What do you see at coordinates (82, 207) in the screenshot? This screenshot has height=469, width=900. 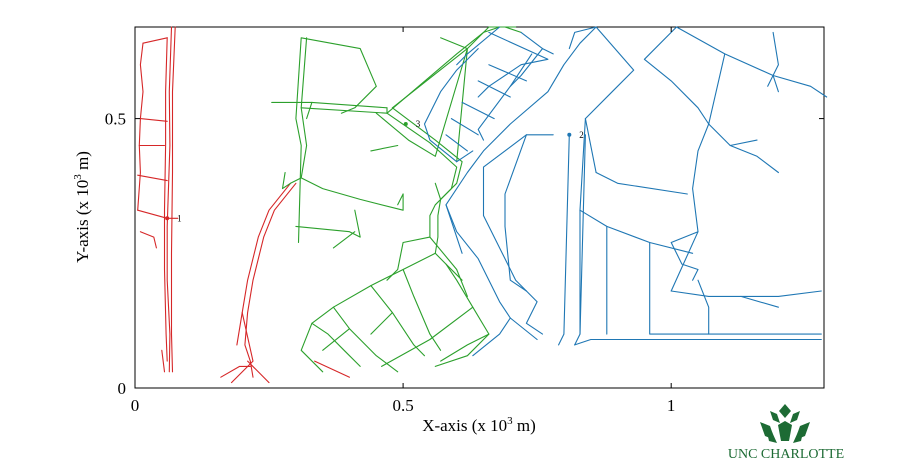 I see `y-axis-title: Y-axis (x 103 m)` at bounding box center [82, 207].